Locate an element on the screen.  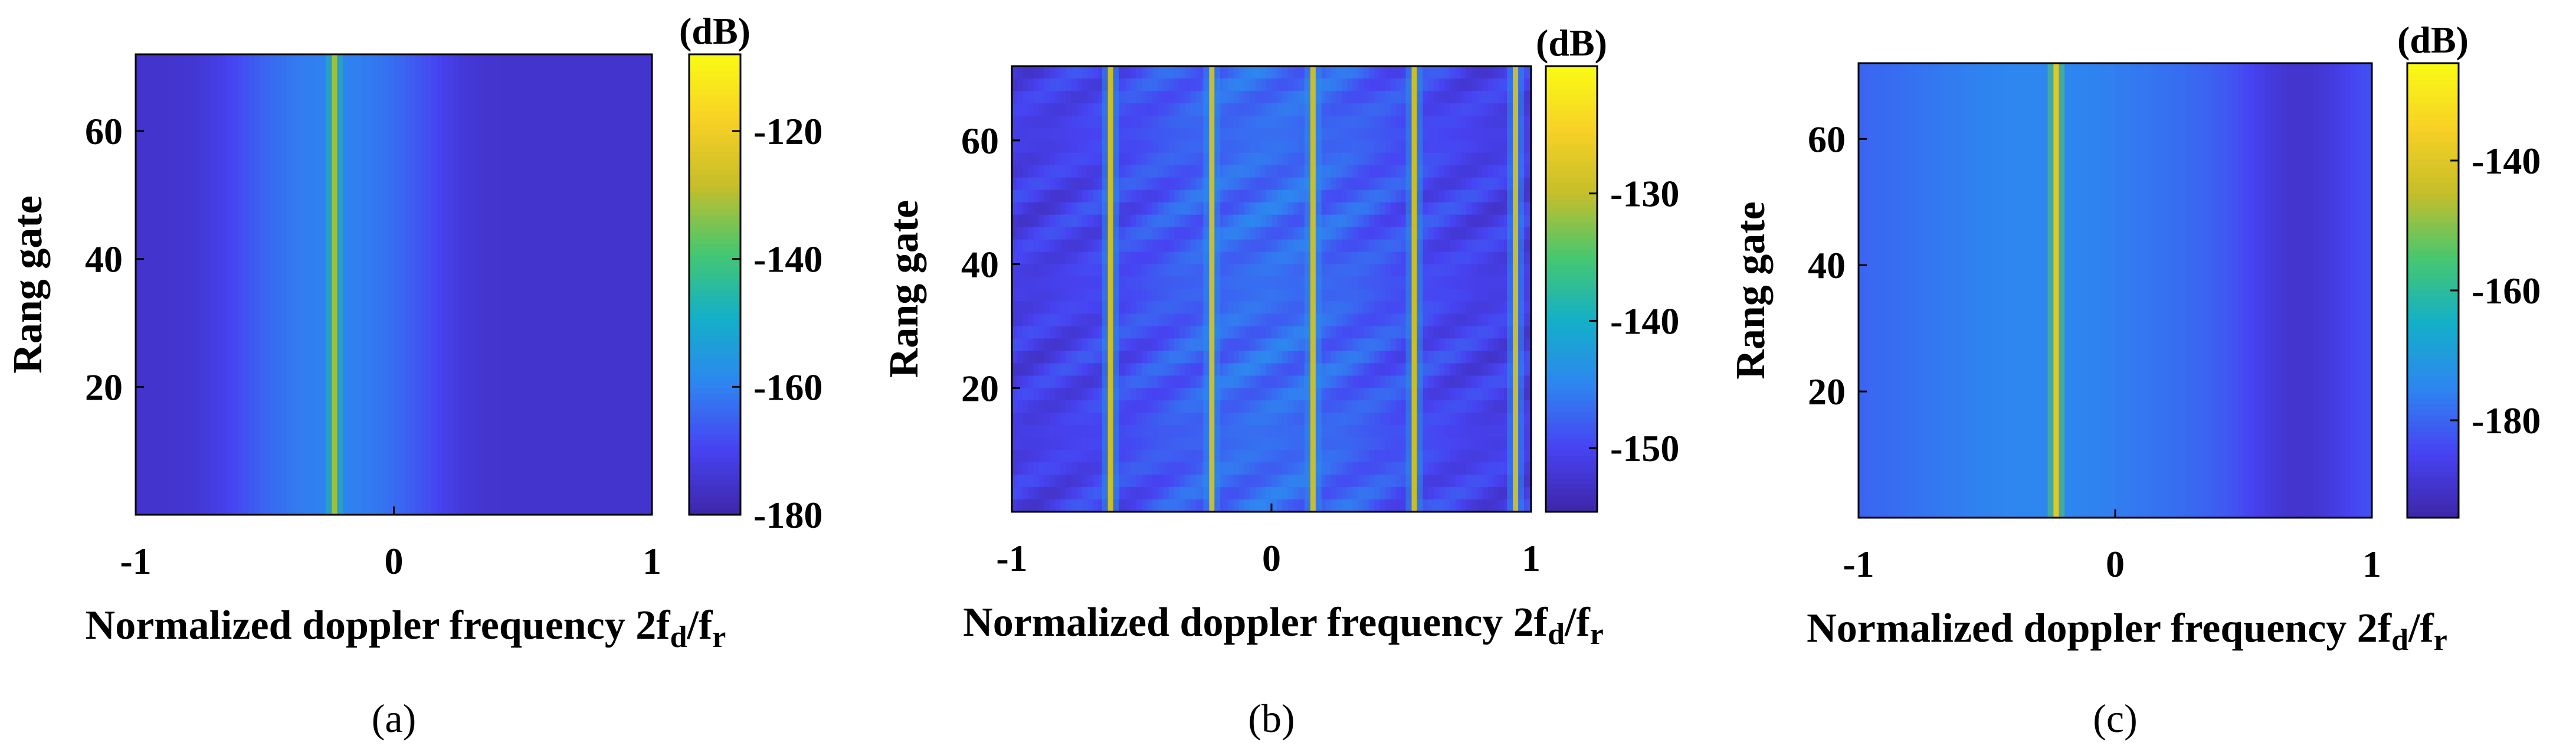
colorbar-unit-label: (dB) is located at coordinates (714, 31).